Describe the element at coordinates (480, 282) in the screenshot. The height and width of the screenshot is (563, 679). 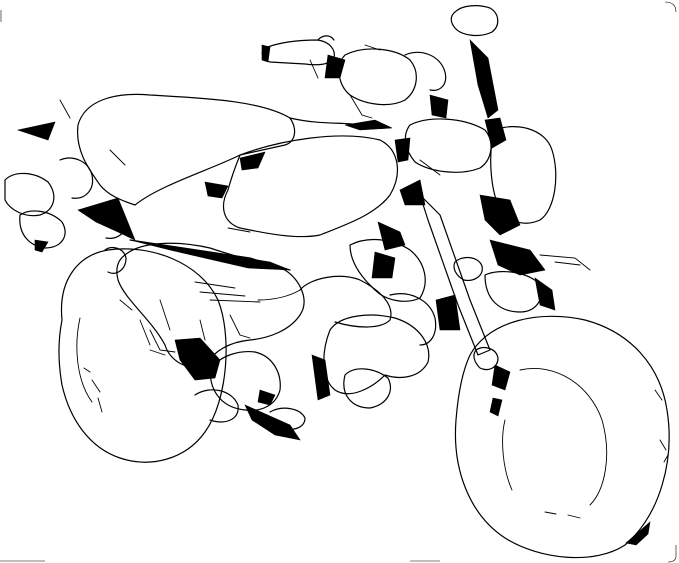
I see `front-fork` at that location.